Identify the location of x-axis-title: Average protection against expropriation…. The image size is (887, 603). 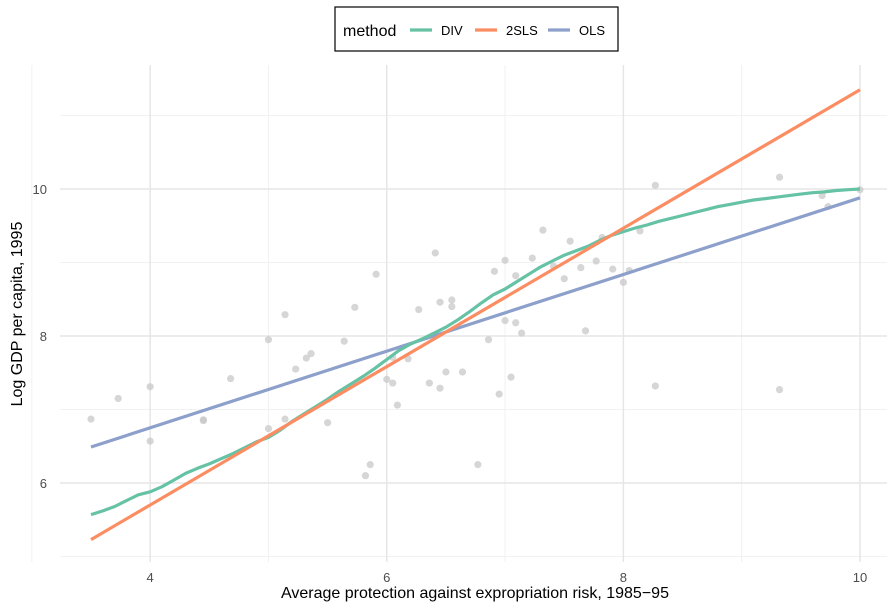
(475, 593).